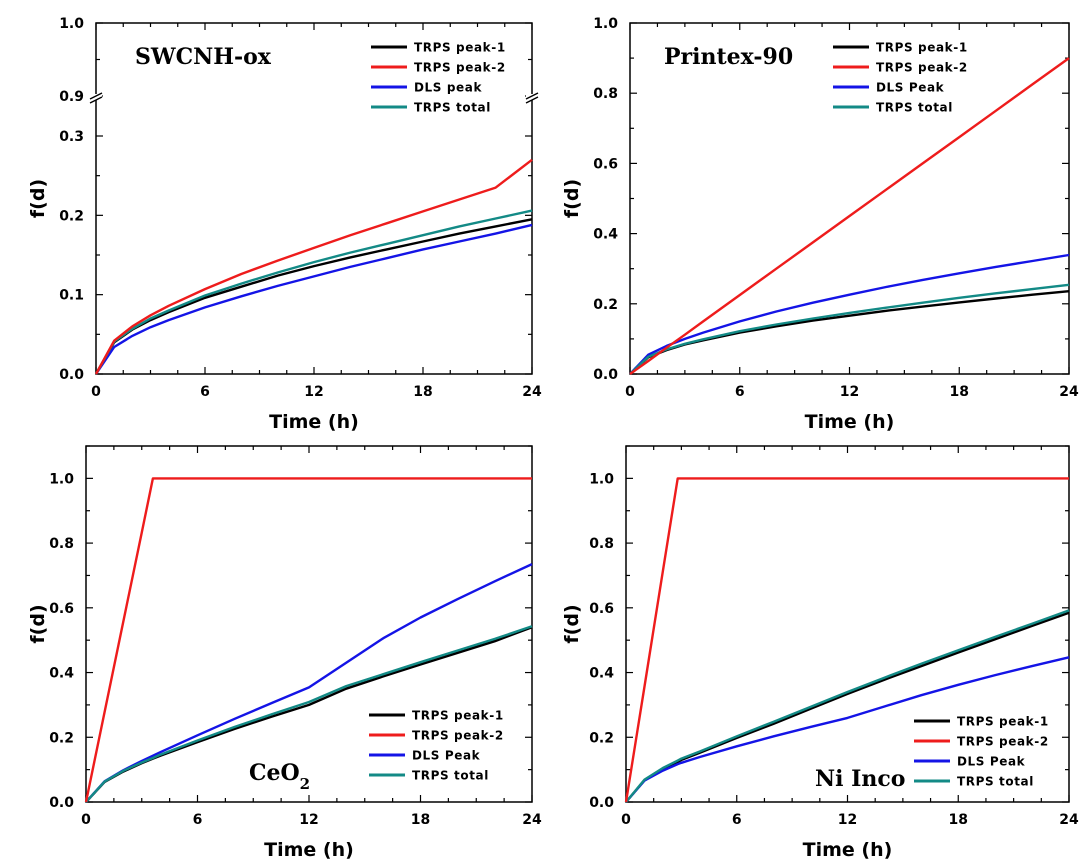  I want to click on y-tick-label: 0.3, so click(71, 137).